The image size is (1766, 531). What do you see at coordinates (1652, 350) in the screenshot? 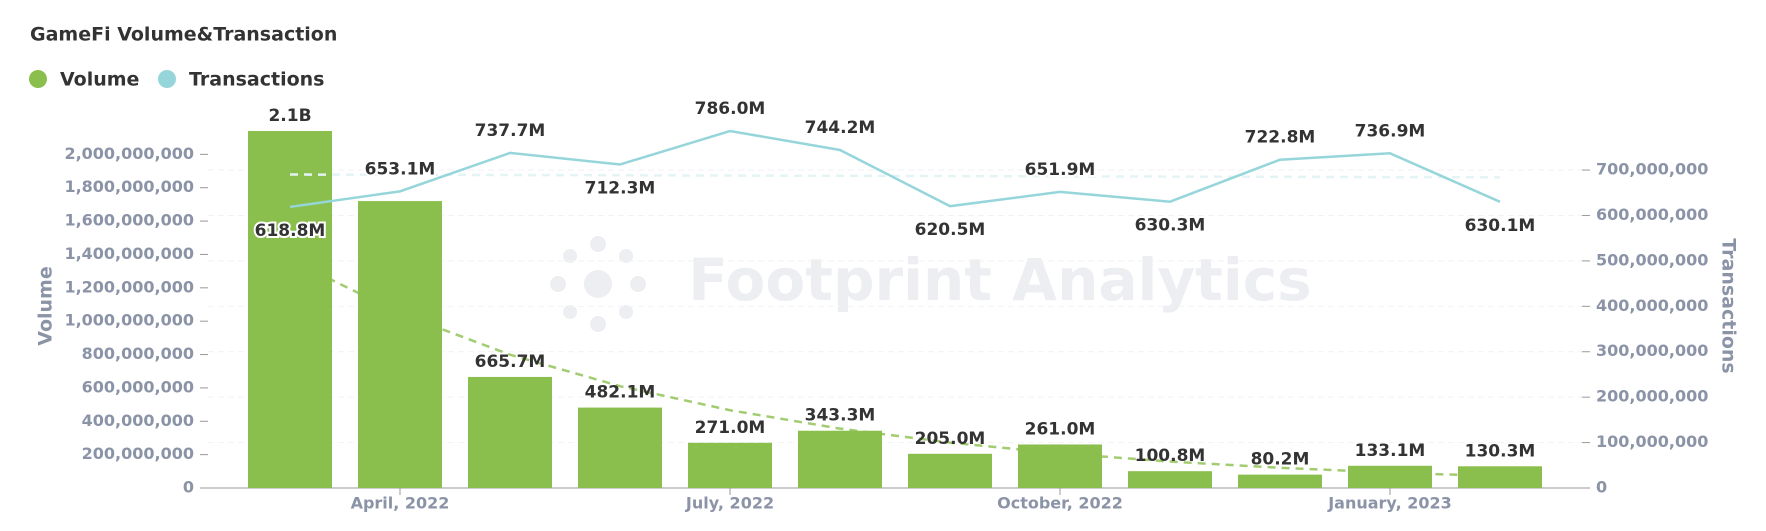
I see `y2-tick-label: 300,000,000` at bounding box center [1652, 350].